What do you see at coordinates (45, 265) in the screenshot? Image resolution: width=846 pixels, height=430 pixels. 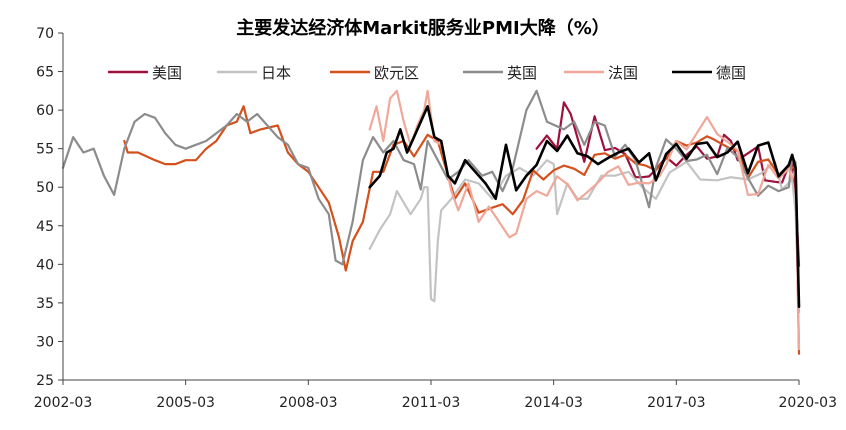 I see `y-tick-label: 40` at bounding box center [45, 265].